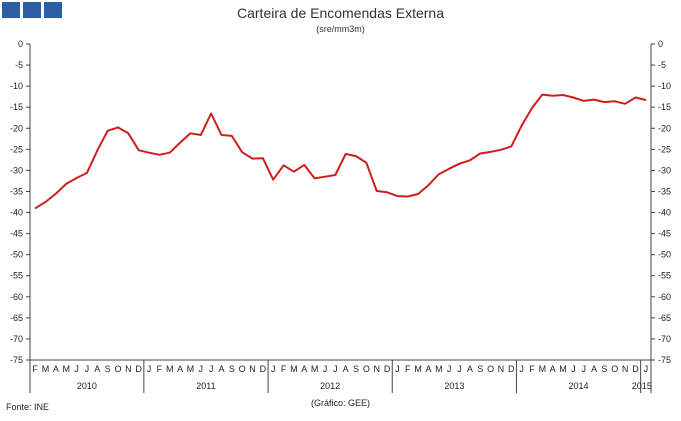 The image size is (681, 421). Describe the element at coordinates (16, 128) in the screenshot. I see `y-tick-label-left: -20` at that location.